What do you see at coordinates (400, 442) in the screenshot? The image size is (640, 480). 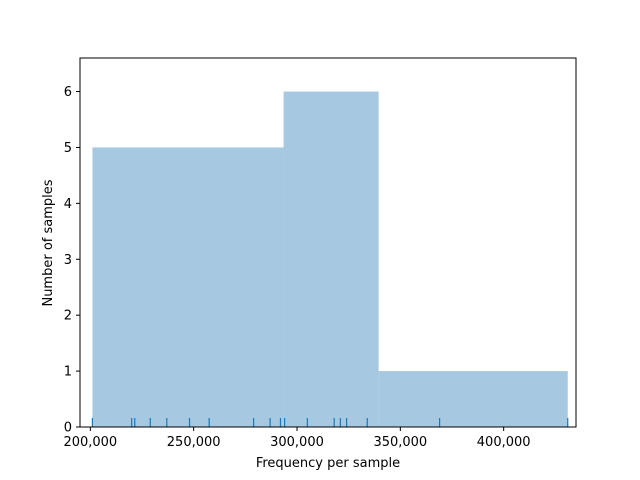 I see `x-tick-label: 350,000` at bounding box center [400, 442].